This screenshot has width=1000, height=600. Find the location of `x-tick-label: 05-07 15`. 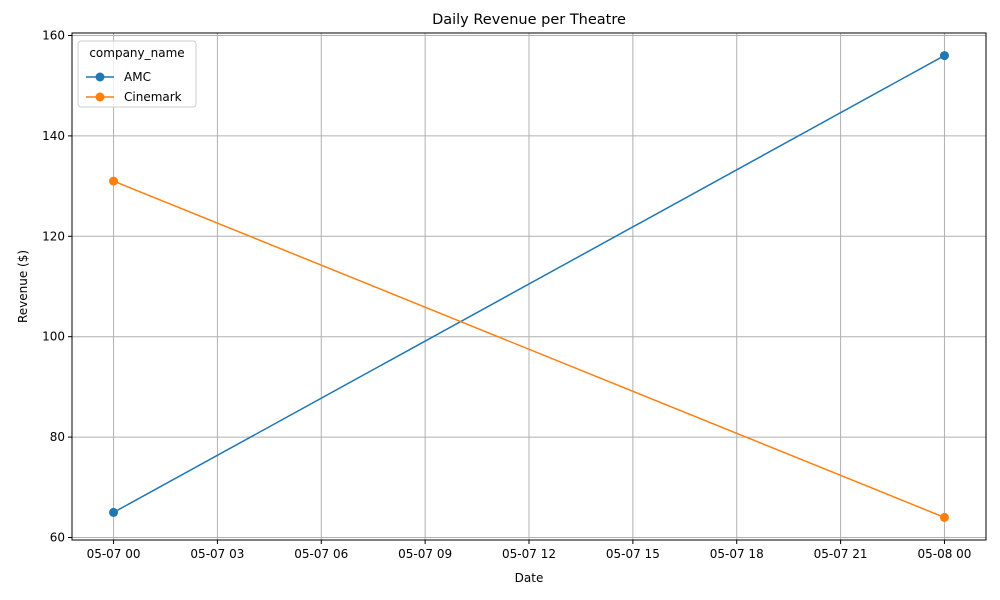

x-tick-label: 05-07 15 is located at coordinates (633, 554).